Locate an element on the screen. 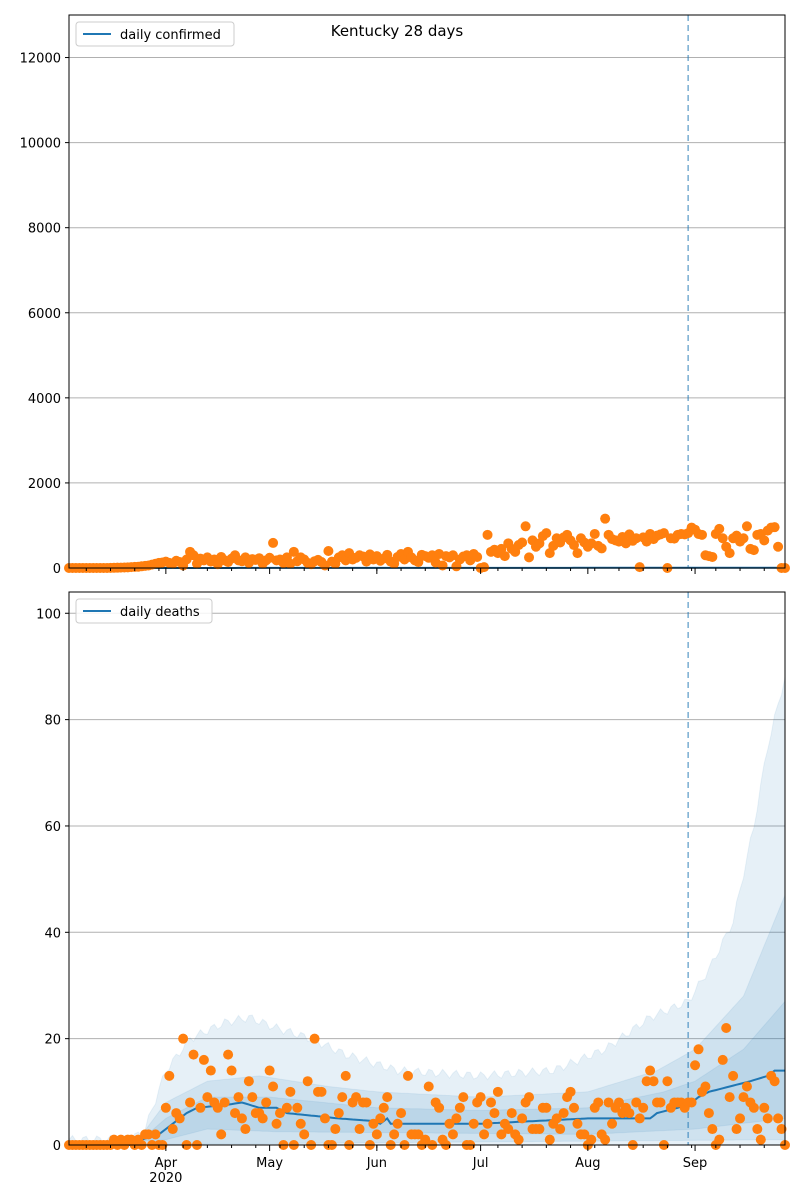 Image resolution: width=800 pixels, height=1204 pixels. y-tick-label: 80 is located at coordinates (52, 721).